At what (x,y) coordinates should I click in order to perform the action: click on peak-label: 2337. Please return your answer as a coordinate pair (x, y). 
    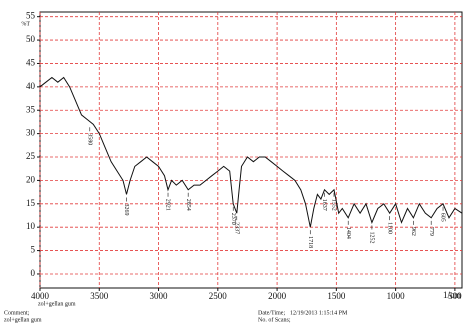
    Looking at the image, I should click on (236, 228).